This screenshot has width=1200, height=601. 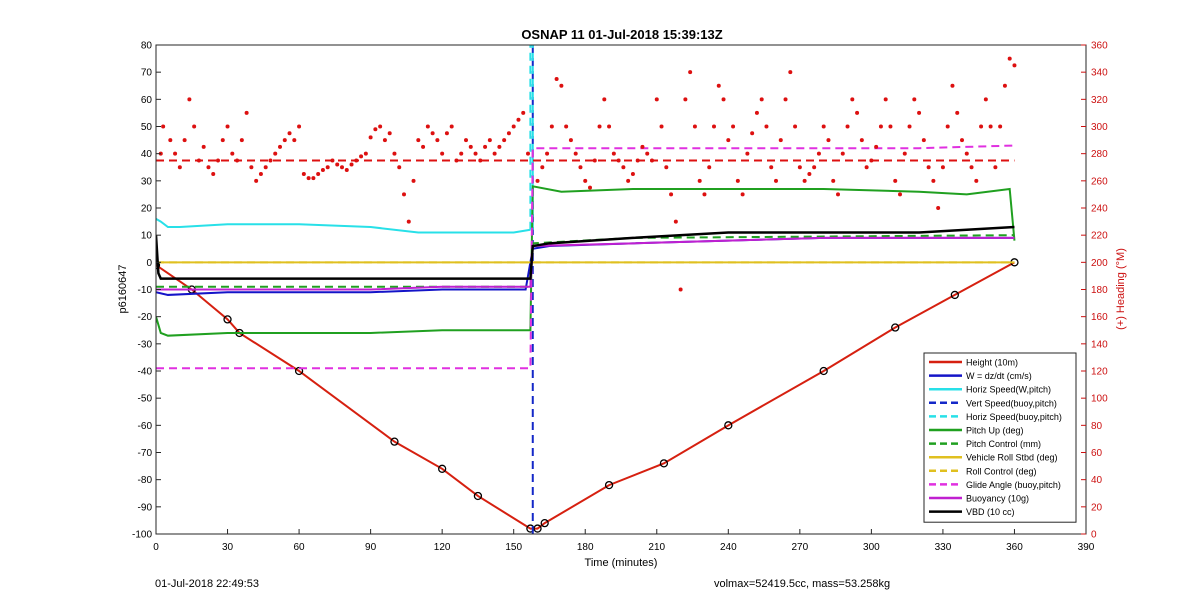 What do you see at coordinates (142, 535) in the screenshot?
I see `y-left-tick-label: -100` at bounding box center [142, 535].